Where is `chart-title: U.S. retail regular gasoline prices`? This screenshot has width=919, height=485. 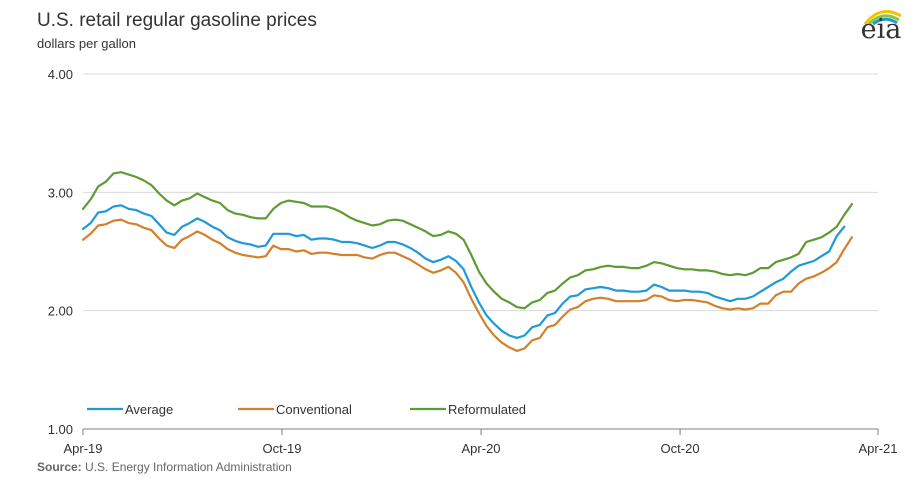 chart-title: U.S. retail regular gasoline prices is located at coordinates (177, 20).